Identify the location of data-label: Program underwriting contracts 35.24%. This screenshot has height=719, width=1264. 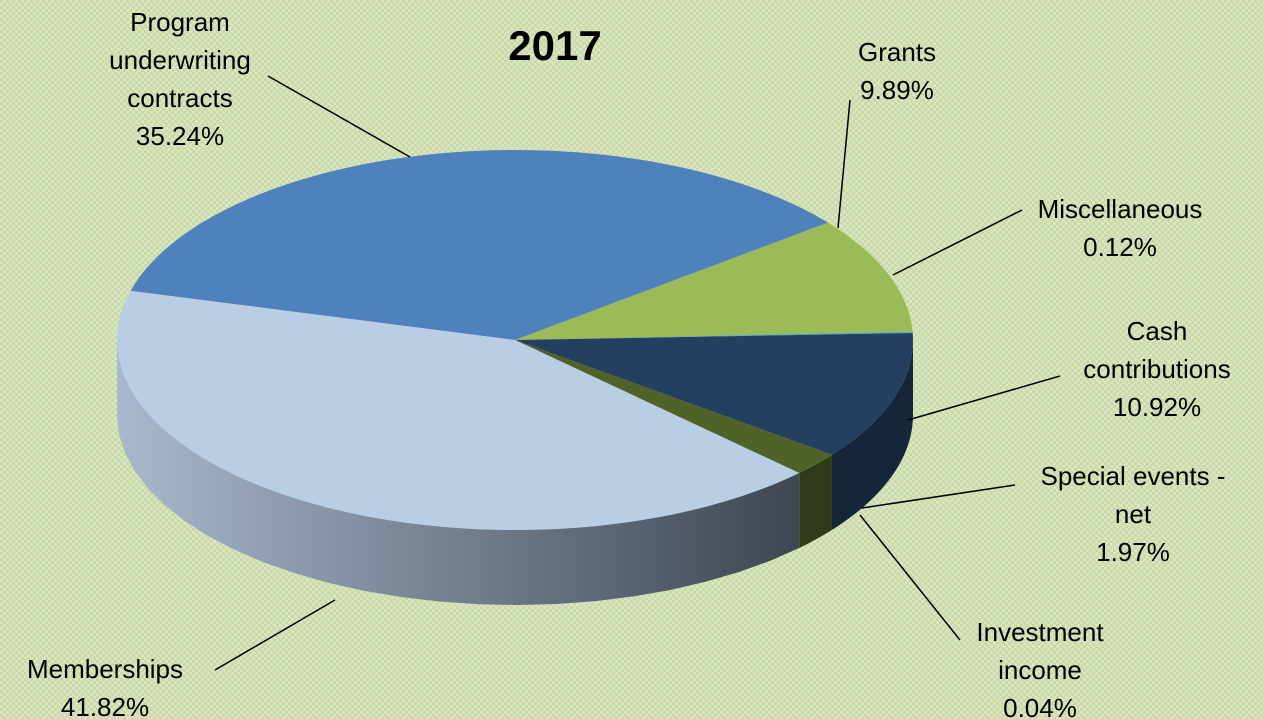
(180, 79).